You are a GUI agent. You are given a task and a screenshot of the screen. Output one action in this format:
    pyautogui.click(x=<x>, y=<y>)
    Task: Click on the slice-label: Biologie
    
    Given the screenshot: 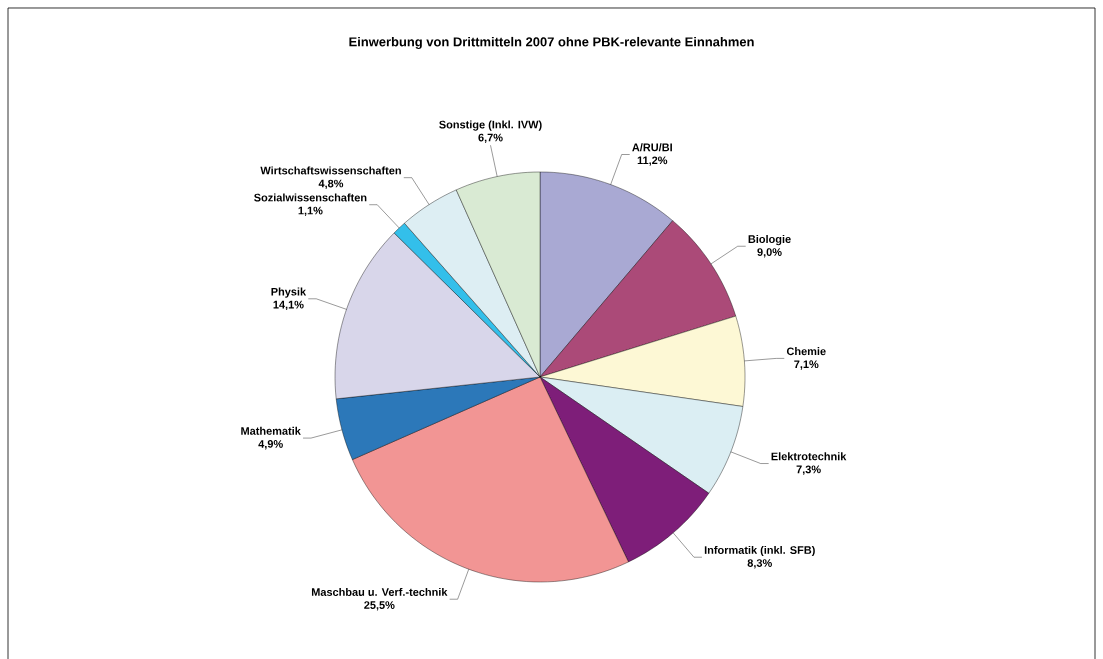 What is the action you would take?
    pyautogui.click(x=769, y=240)
    